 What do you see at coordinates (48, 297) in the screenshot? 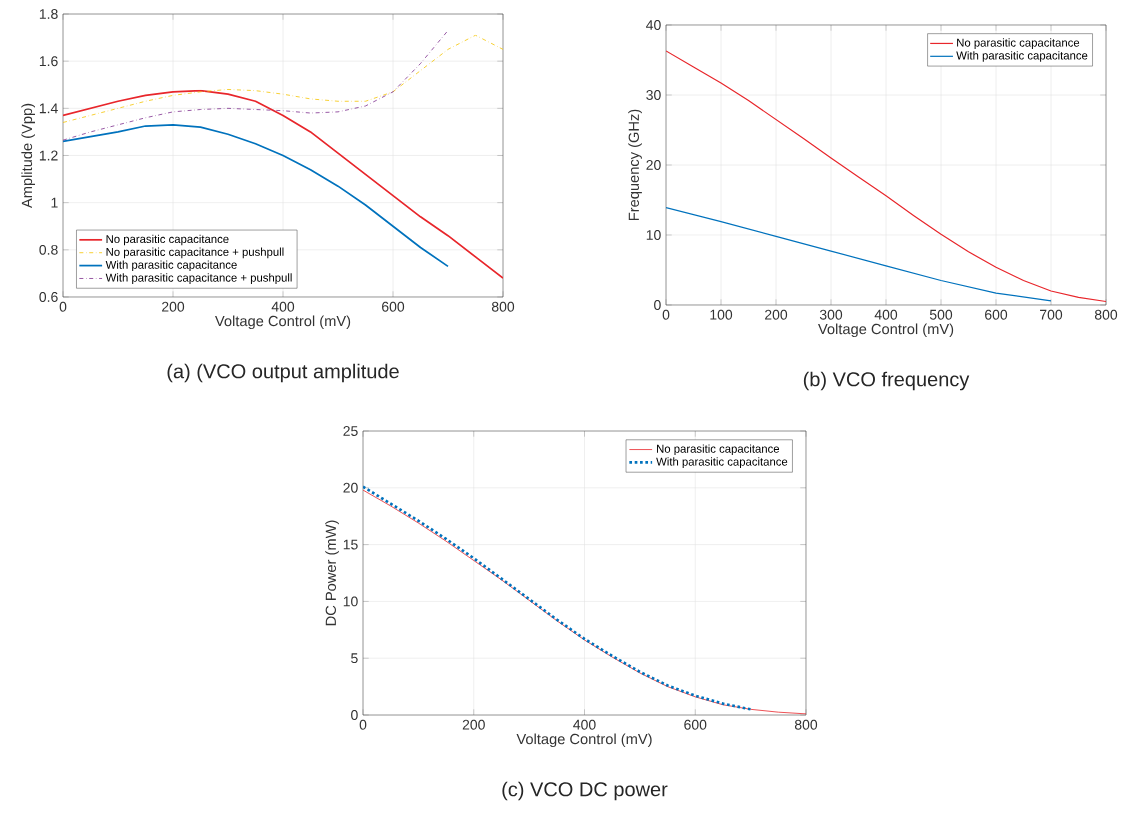
I see `y-tick-label: 0.6` at bounding box center [48, 297].